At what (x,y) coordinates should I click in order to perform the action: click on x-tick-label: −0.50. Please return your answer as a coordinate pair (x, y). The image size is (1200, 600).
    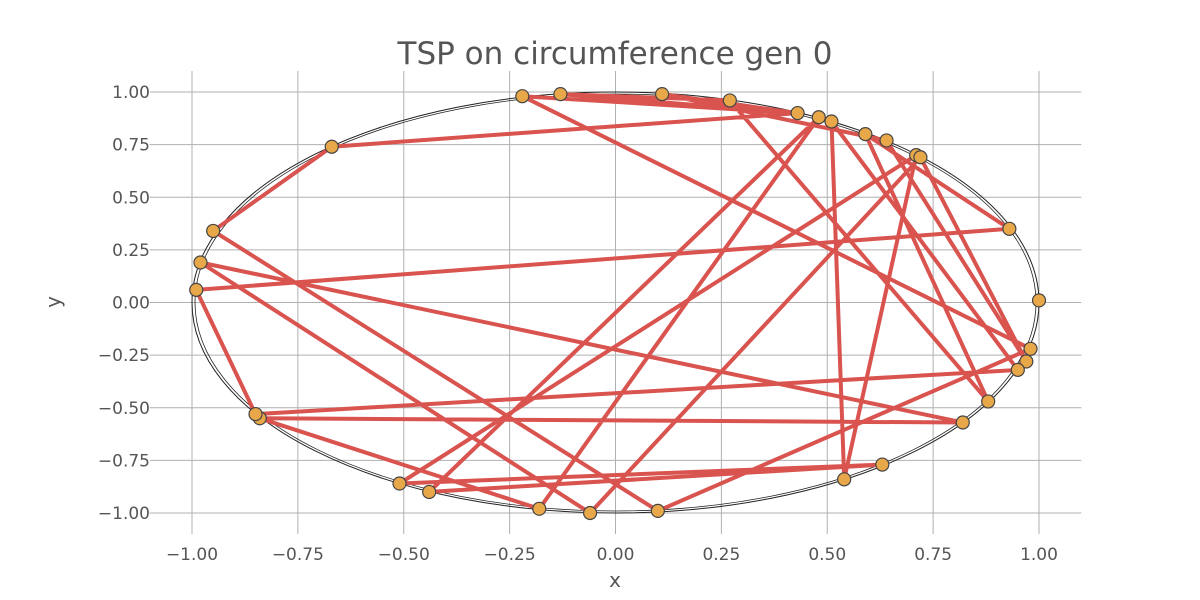
    Looking at the image, I should click on (404, 555).